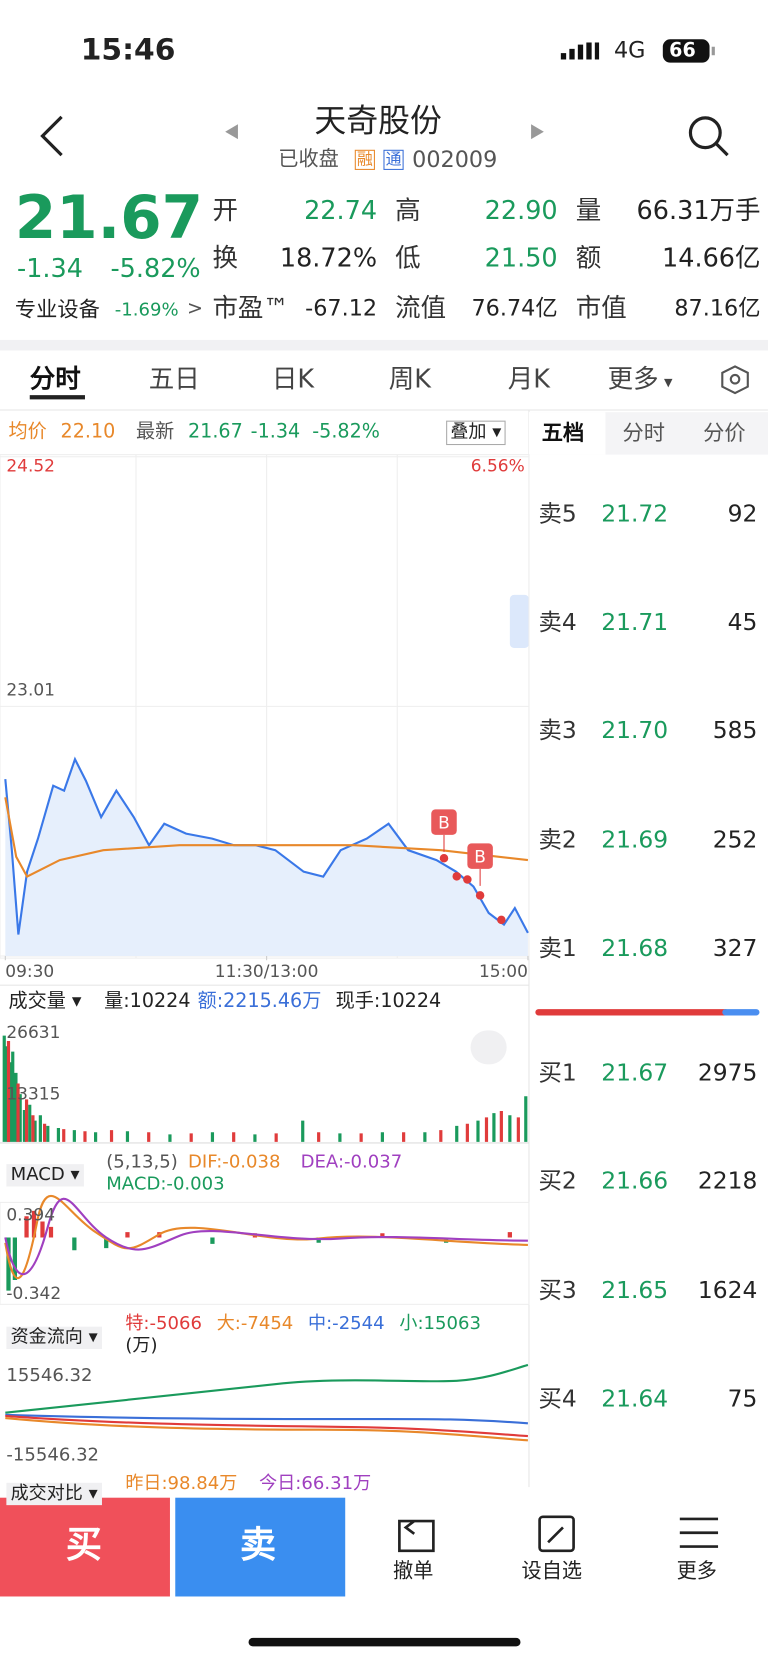 Image resolution: width=768 pixels, height=1665 pixels. I want to click on cancel-label: 撤单, so click(413, 1571).